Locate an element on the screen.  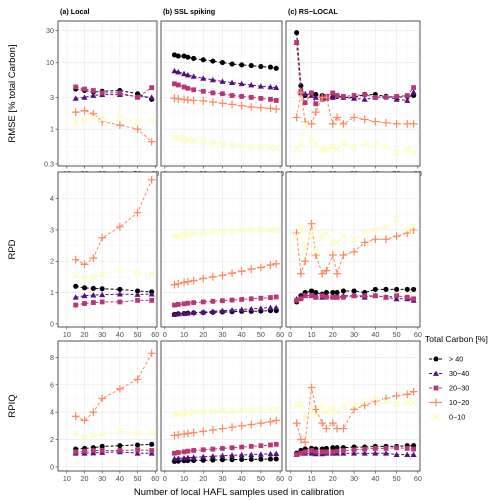
x-tick-label: 50 is located at coordinates (138, 334).